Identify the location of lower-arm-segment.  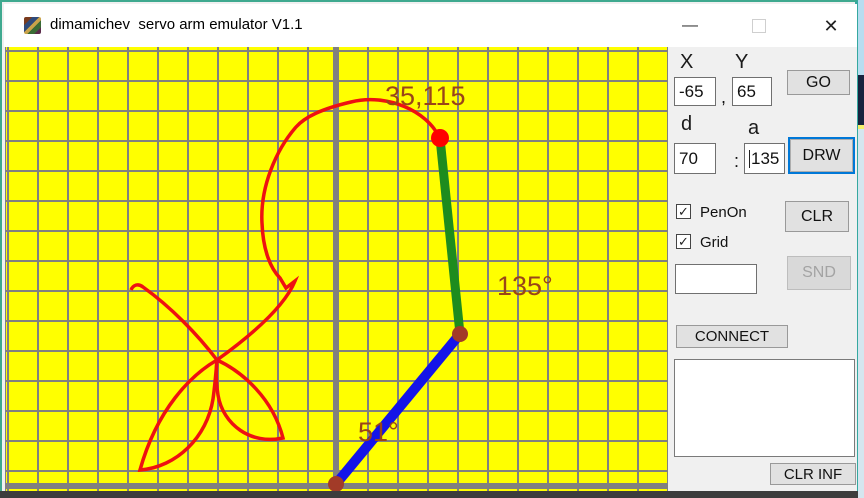
(398, 409).